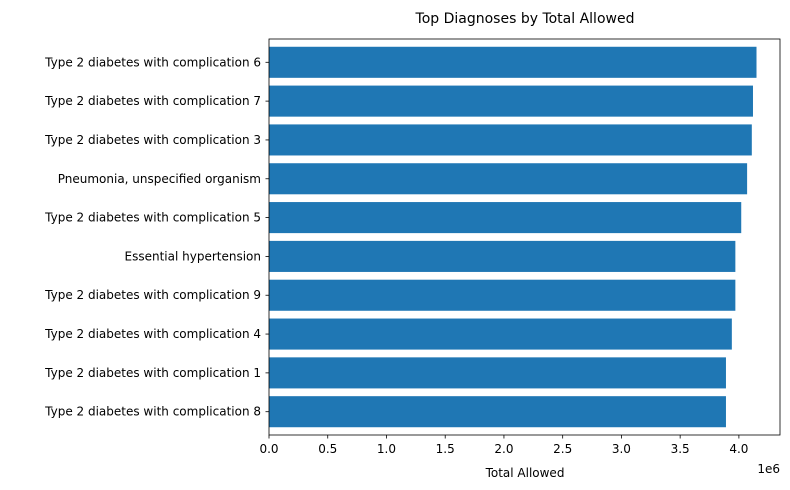 The height and width of the screenshot is (490, 790). I want to click on y-tick-label: Type 2 diabetes with complication 9, so click(152, 295).